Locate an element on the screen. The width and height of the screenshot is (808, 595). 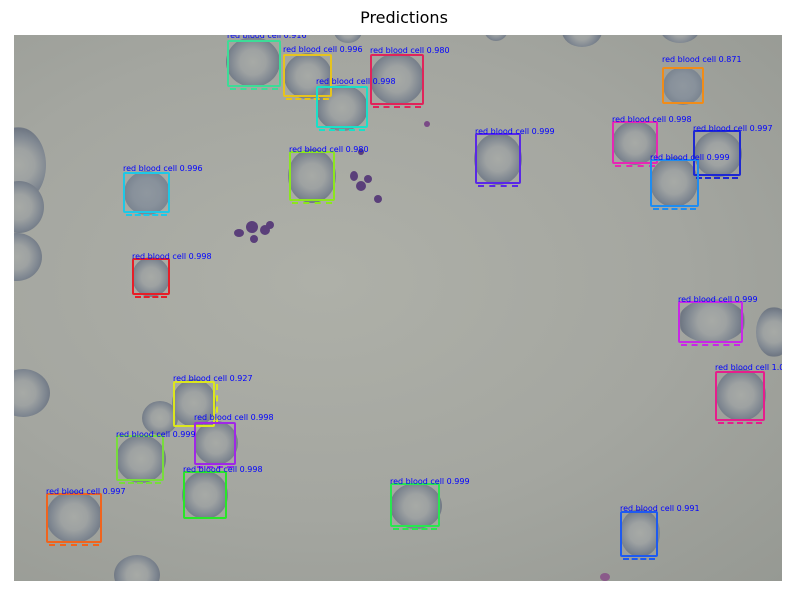
detection-label: red blood cell 1.000 is located at coordinates (748, 367).